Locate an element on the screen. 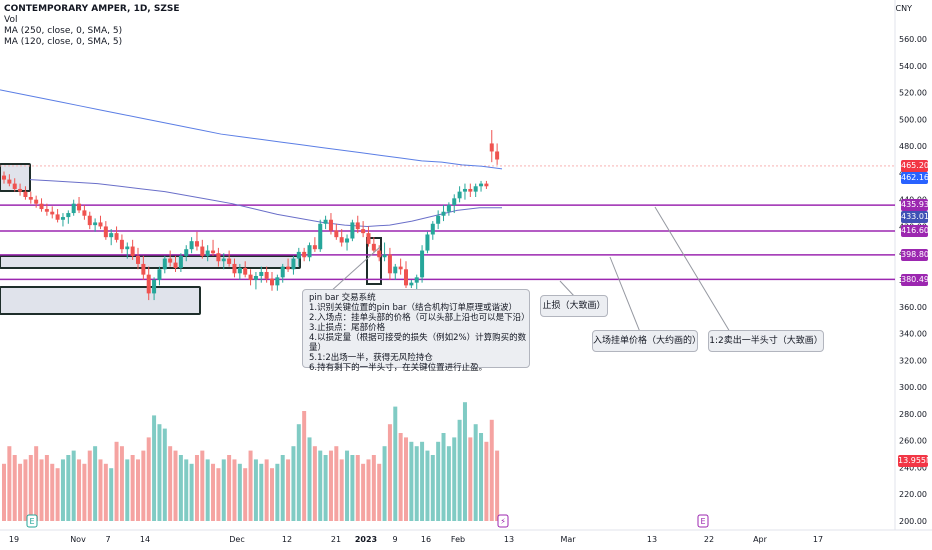  last-price-tag: 465.20 is located at coordinates (915, 166).